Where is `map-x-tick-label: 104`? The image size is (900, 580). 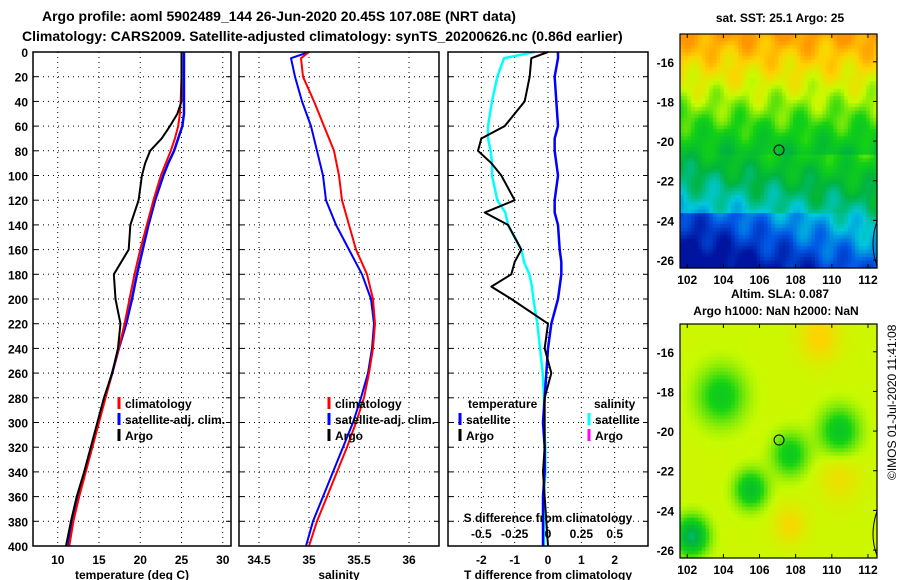
map-x-tick-label: 104 is located at coordinates (723, 280).